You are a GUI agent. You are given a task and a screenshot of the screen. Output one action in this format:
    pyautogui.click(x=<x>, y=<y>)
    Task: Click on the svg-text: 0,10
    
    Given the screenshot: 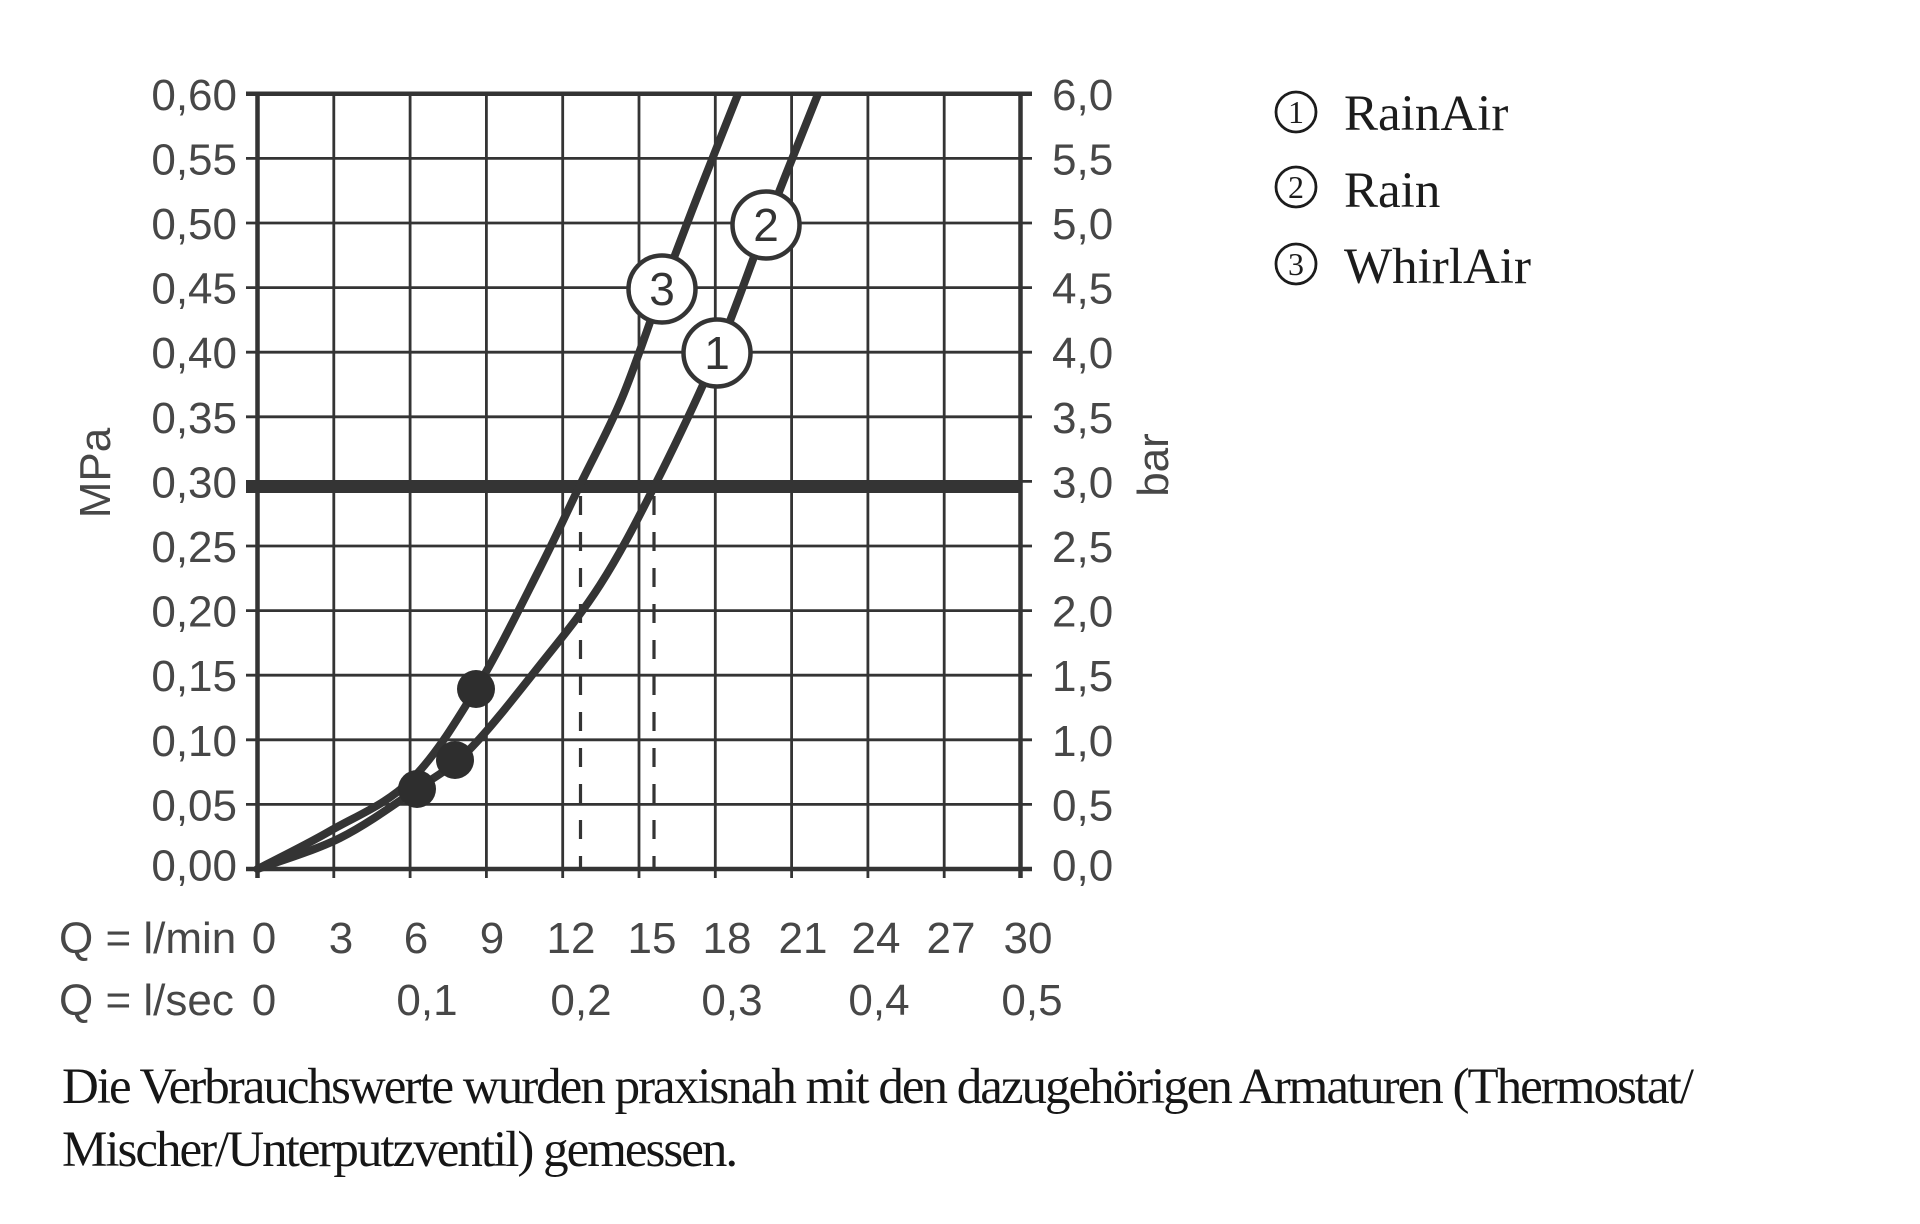 What is the action you would take?
    pyautogui.click(x=194, y=741)
    